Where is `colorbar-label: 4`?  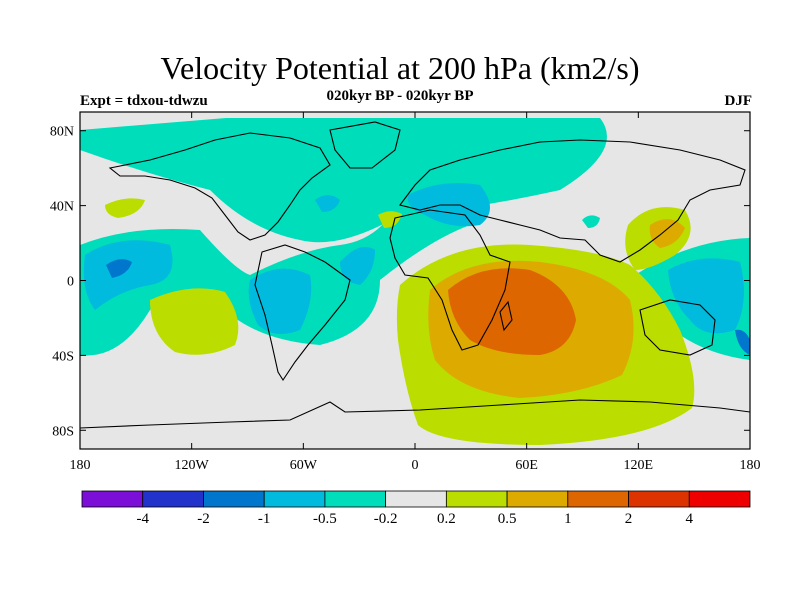 colorbar-label: 4 is located at coordinates (690, 519).